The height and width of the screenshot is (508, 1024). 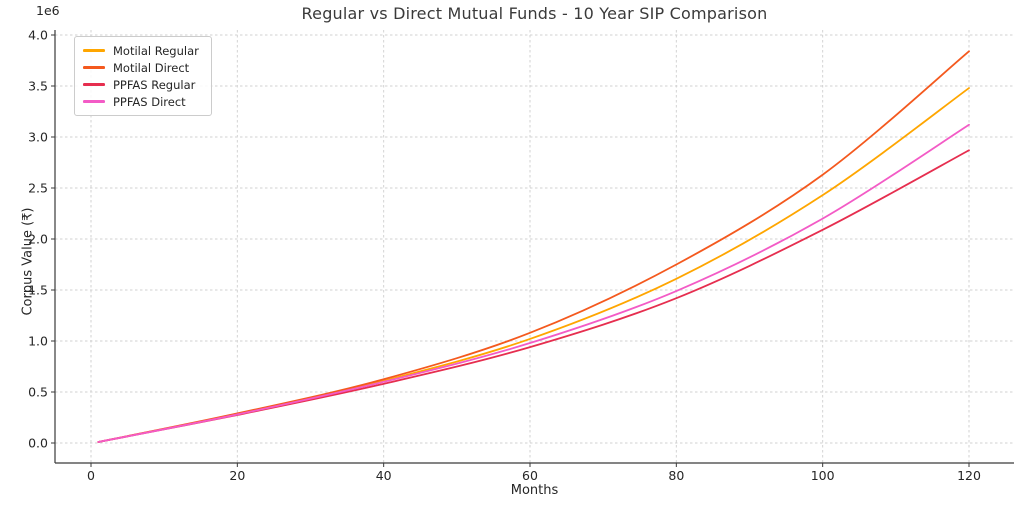 What do you see at coordinates (969, 475) in the screenshot?
I see `x-tick-label: 120` at bounding box center [969, 475].